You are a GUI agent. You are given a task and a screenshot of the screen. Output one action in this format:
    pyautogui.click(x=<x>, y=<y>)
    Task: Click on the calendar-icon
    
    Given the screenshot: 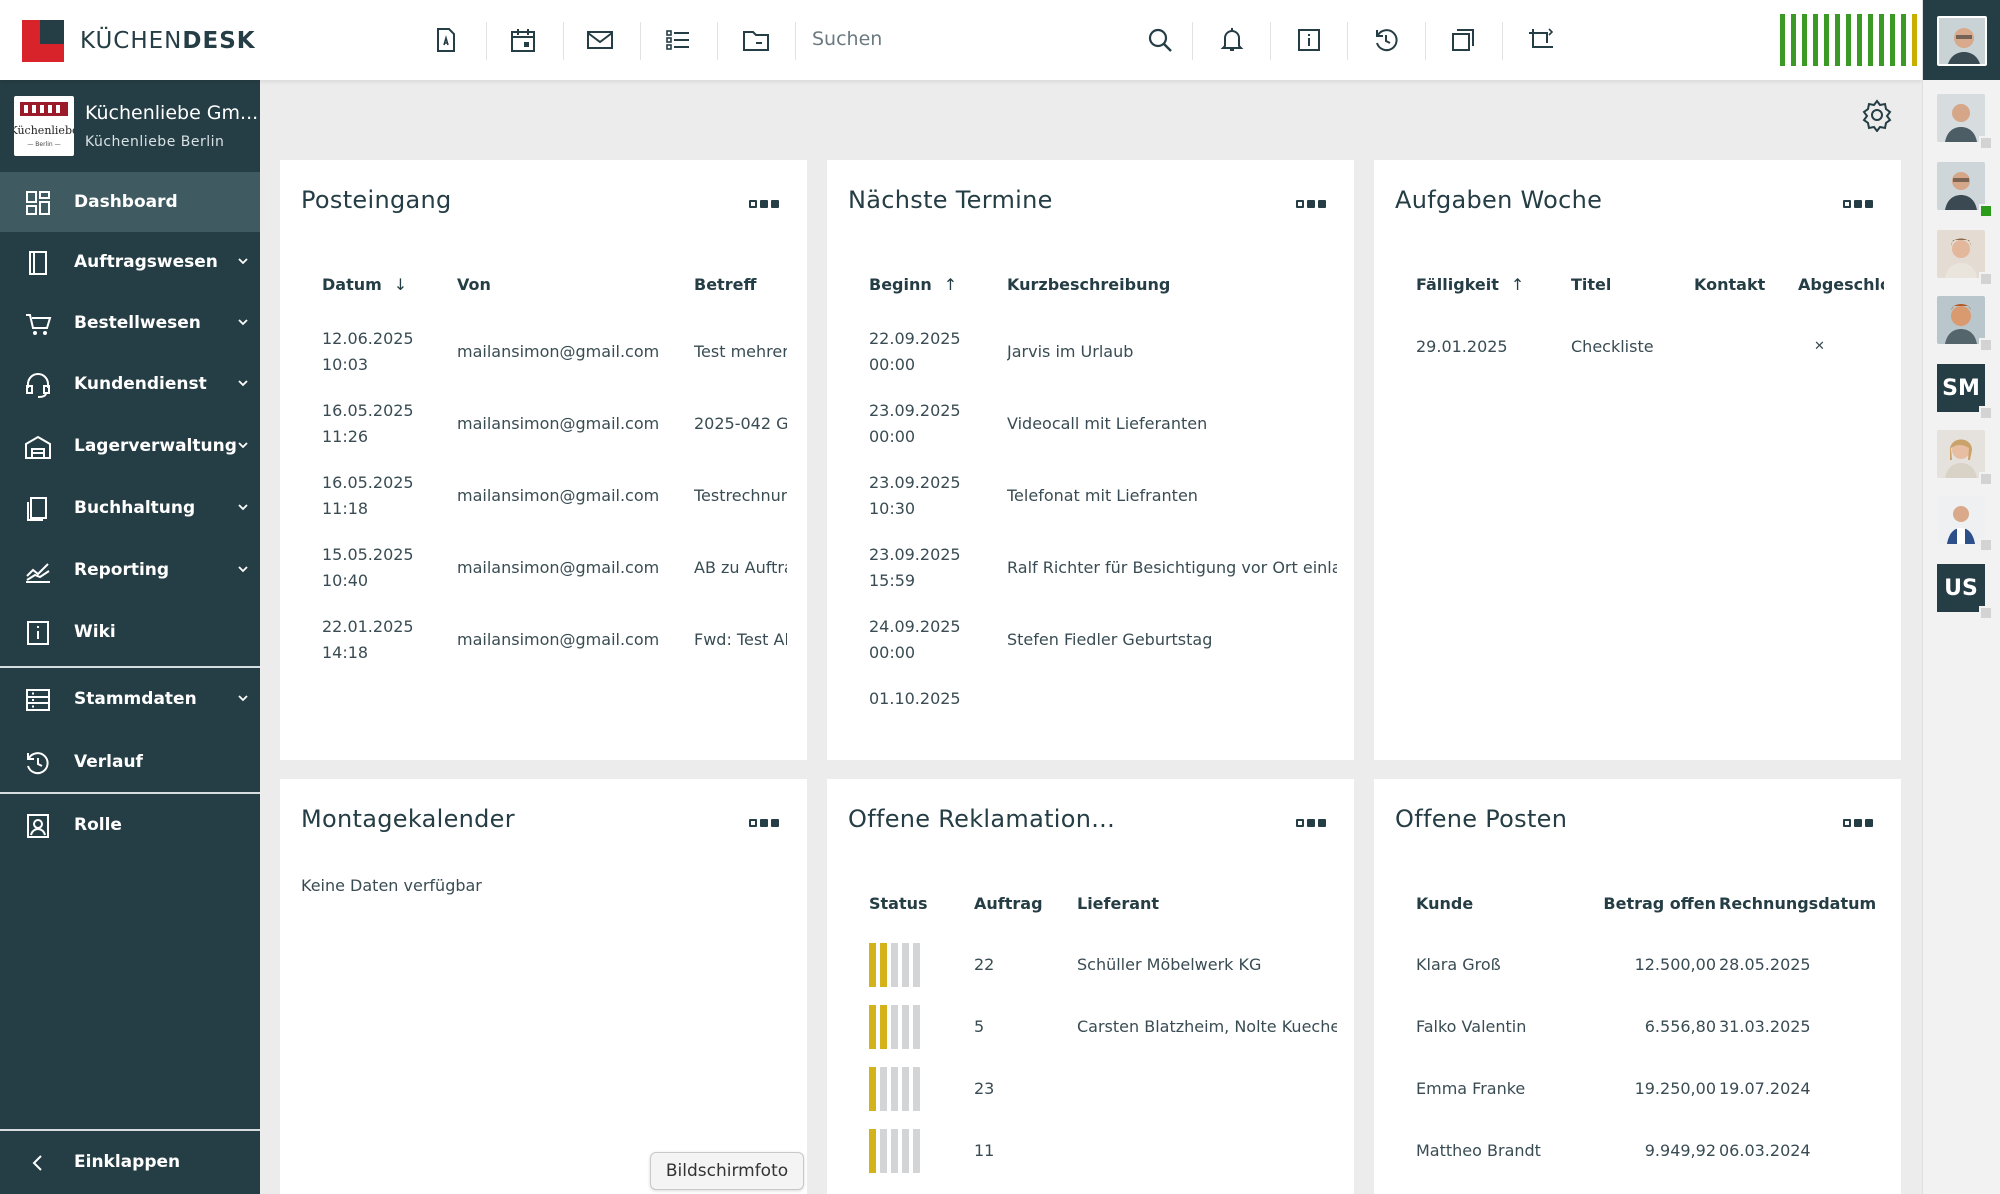 What is the action you would take?
    pyautogui.click(x=523, y=40)
    